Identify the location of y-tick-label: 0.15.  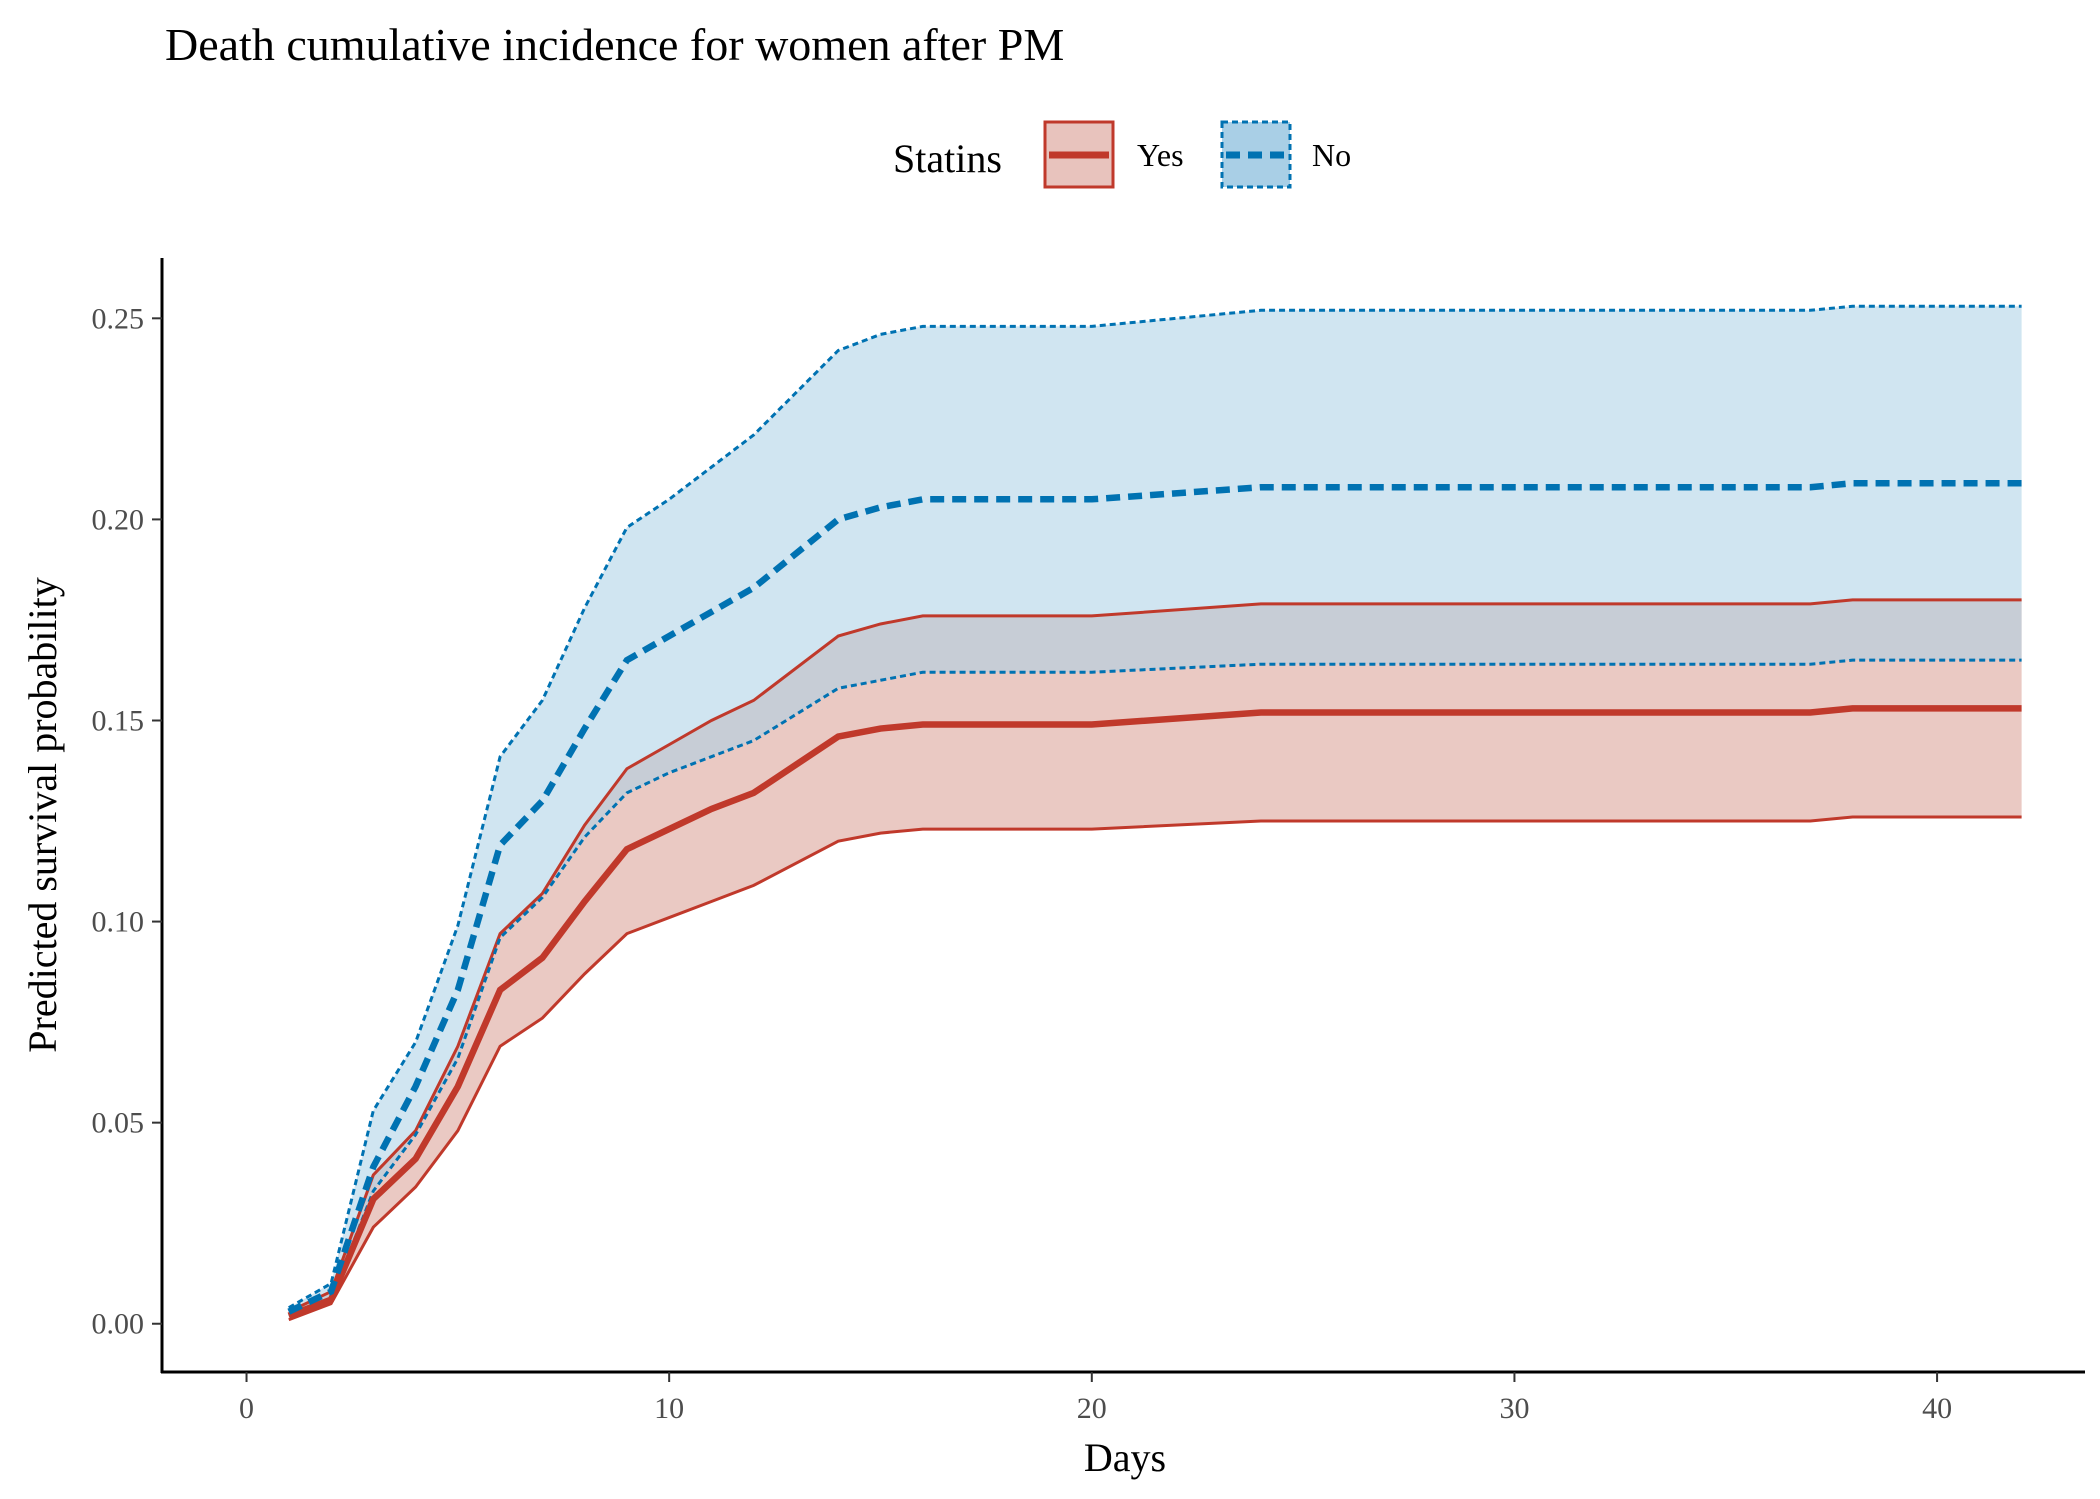
(118, 720).